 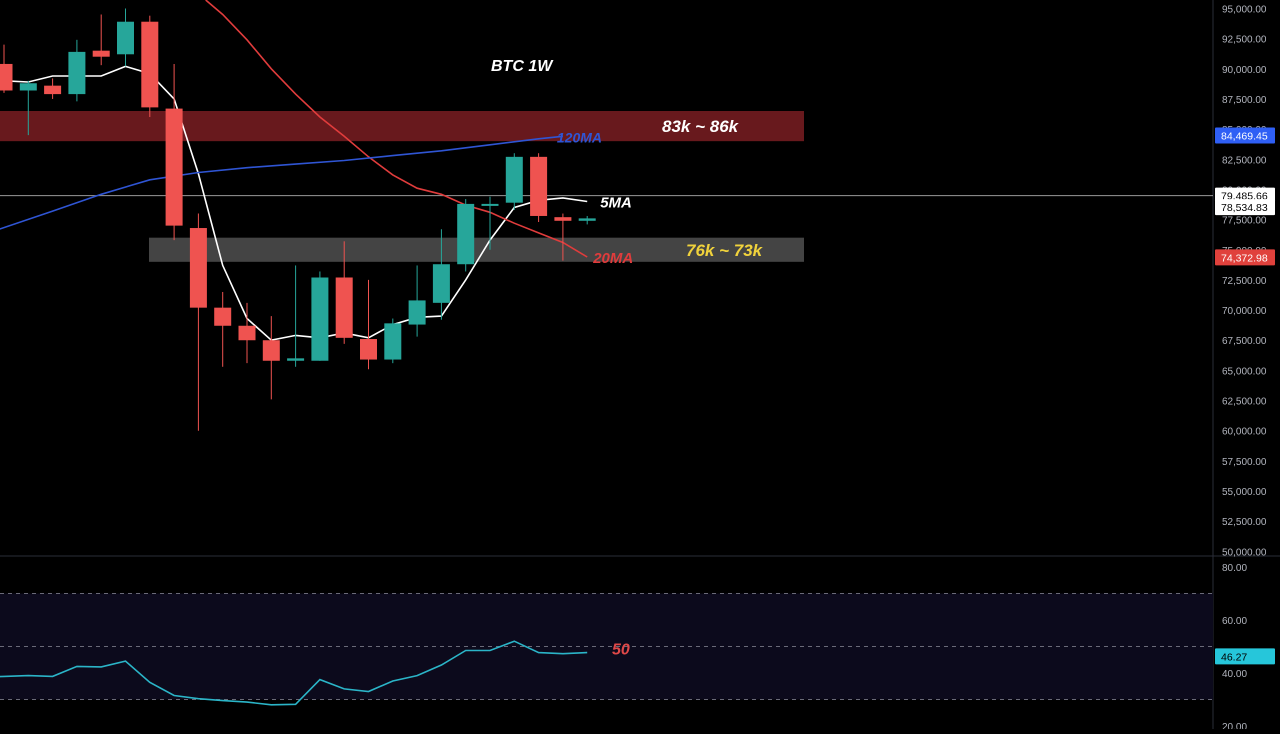 I want to click on price-tick-label: 72,500.00, so click(x=1244, y=281).